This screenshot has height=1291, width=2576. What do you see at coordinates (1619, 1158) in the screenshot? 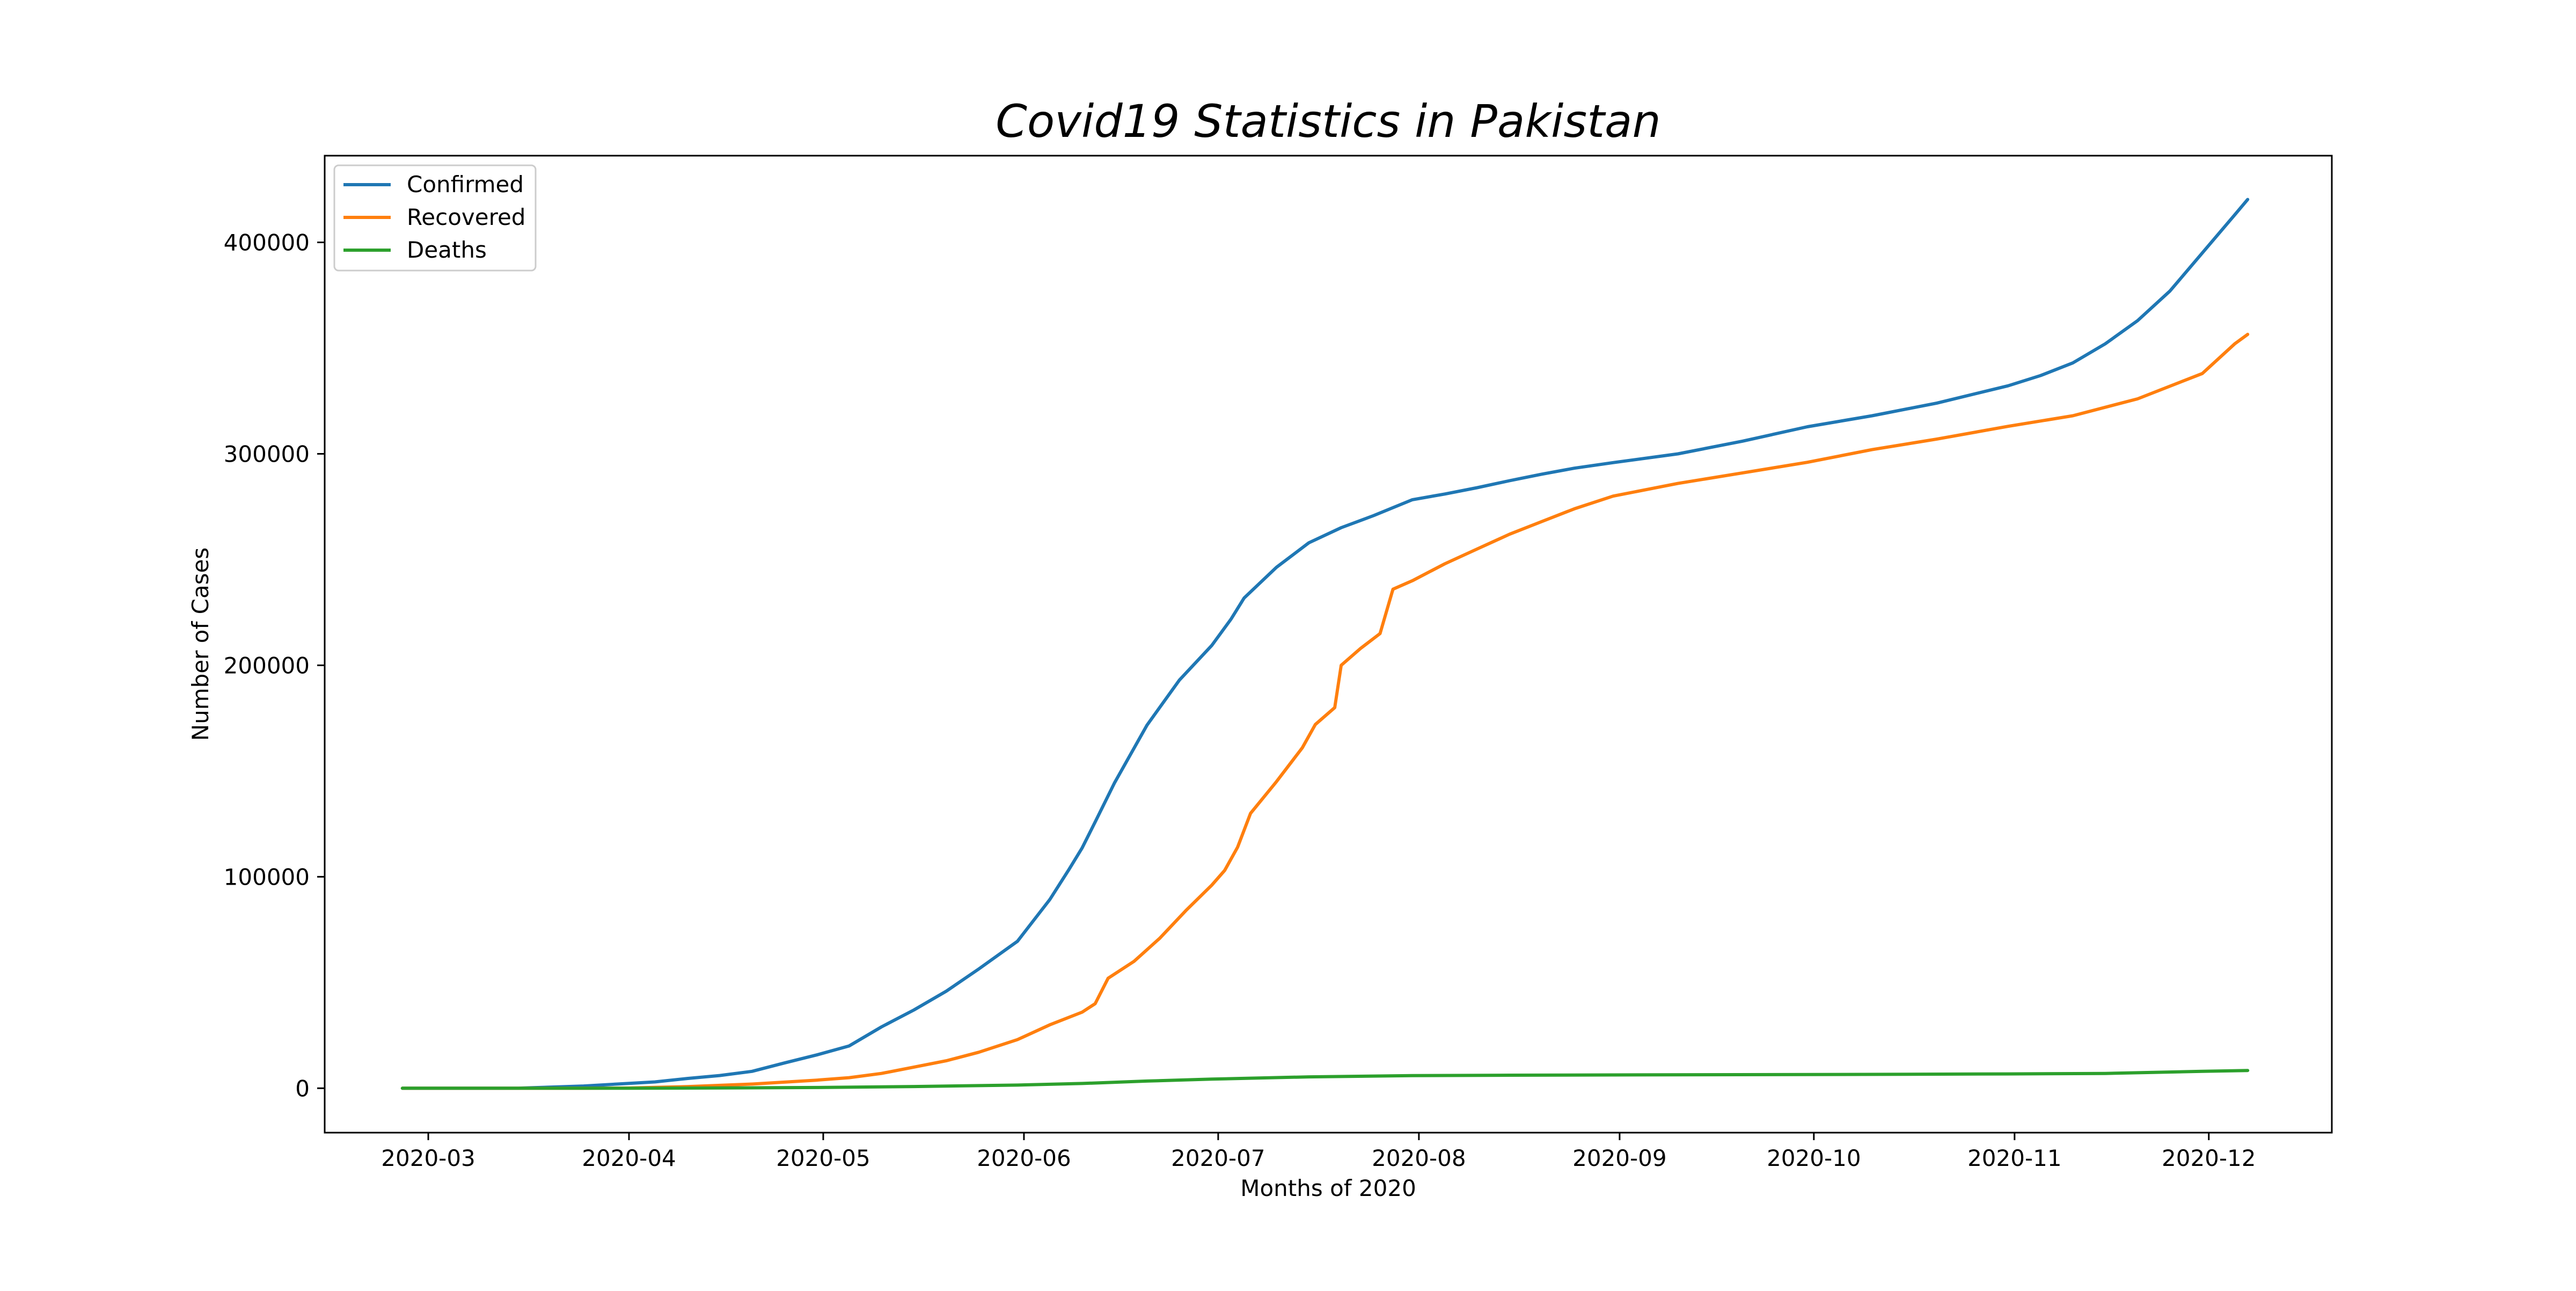
I see `x-tick-label: 2020-09` at bounding box center [1619, 1158].